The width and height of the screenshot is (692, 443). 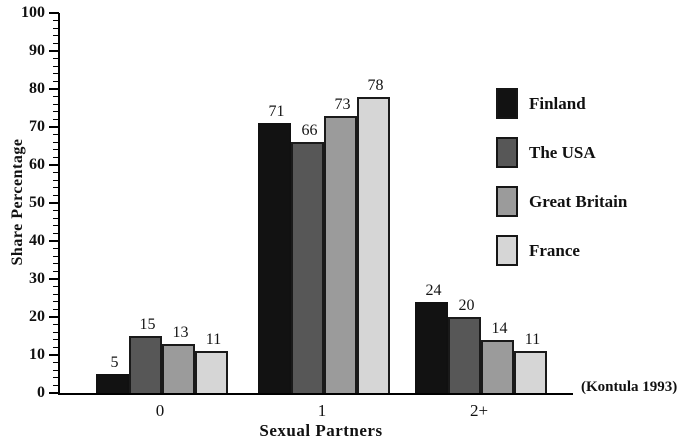 What do you see at coordinates (309, 130) in the screenshot?
I see `bar-value-label: 66` at bounding box center [309, 130].